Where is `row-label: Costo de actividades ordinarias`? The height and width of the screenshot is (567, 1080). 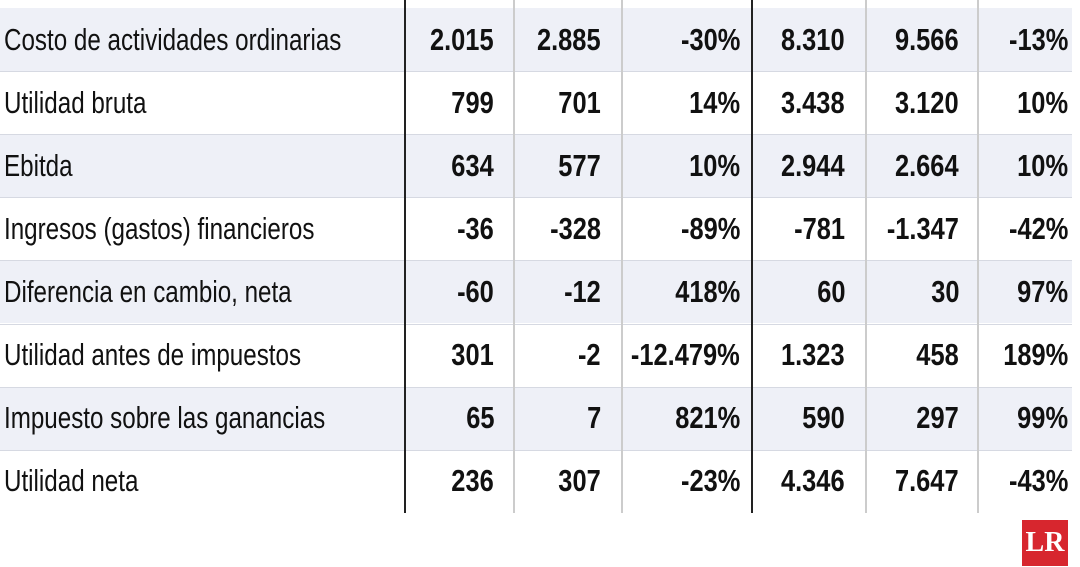
row-label: Costo de actividades ordinarias is located at coordinates (173, 39).